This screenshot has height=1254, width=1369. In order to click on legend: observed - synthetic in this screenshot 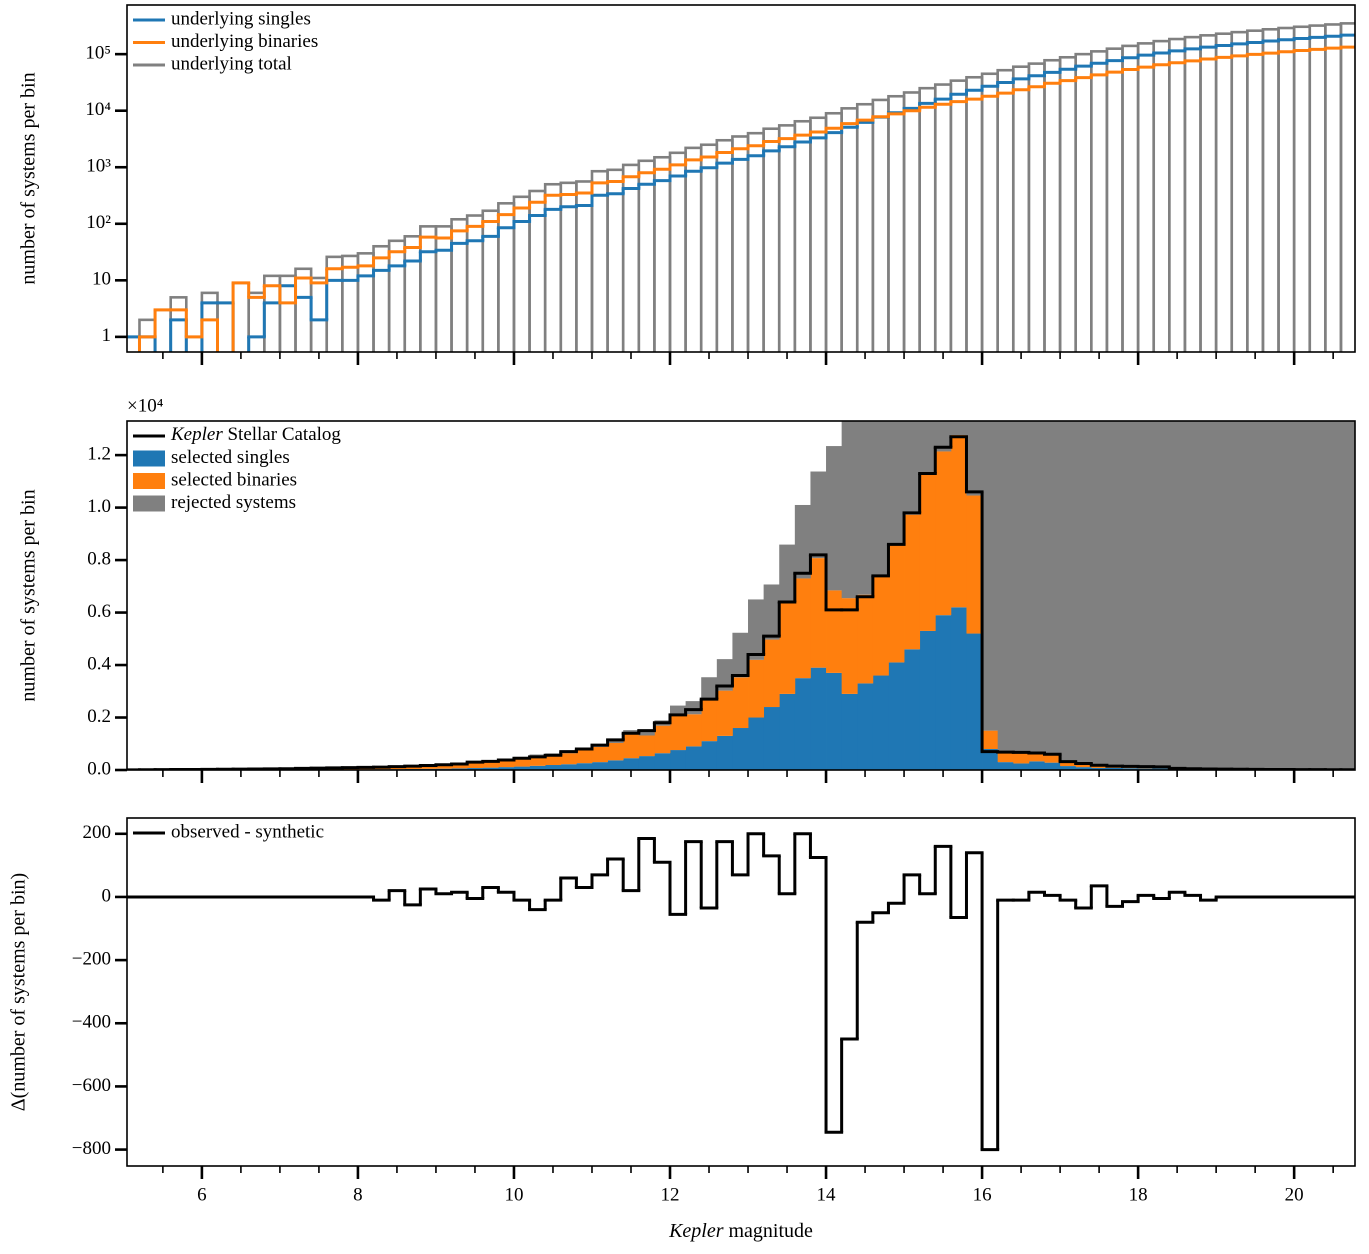, I will do `click(228, 831)`.